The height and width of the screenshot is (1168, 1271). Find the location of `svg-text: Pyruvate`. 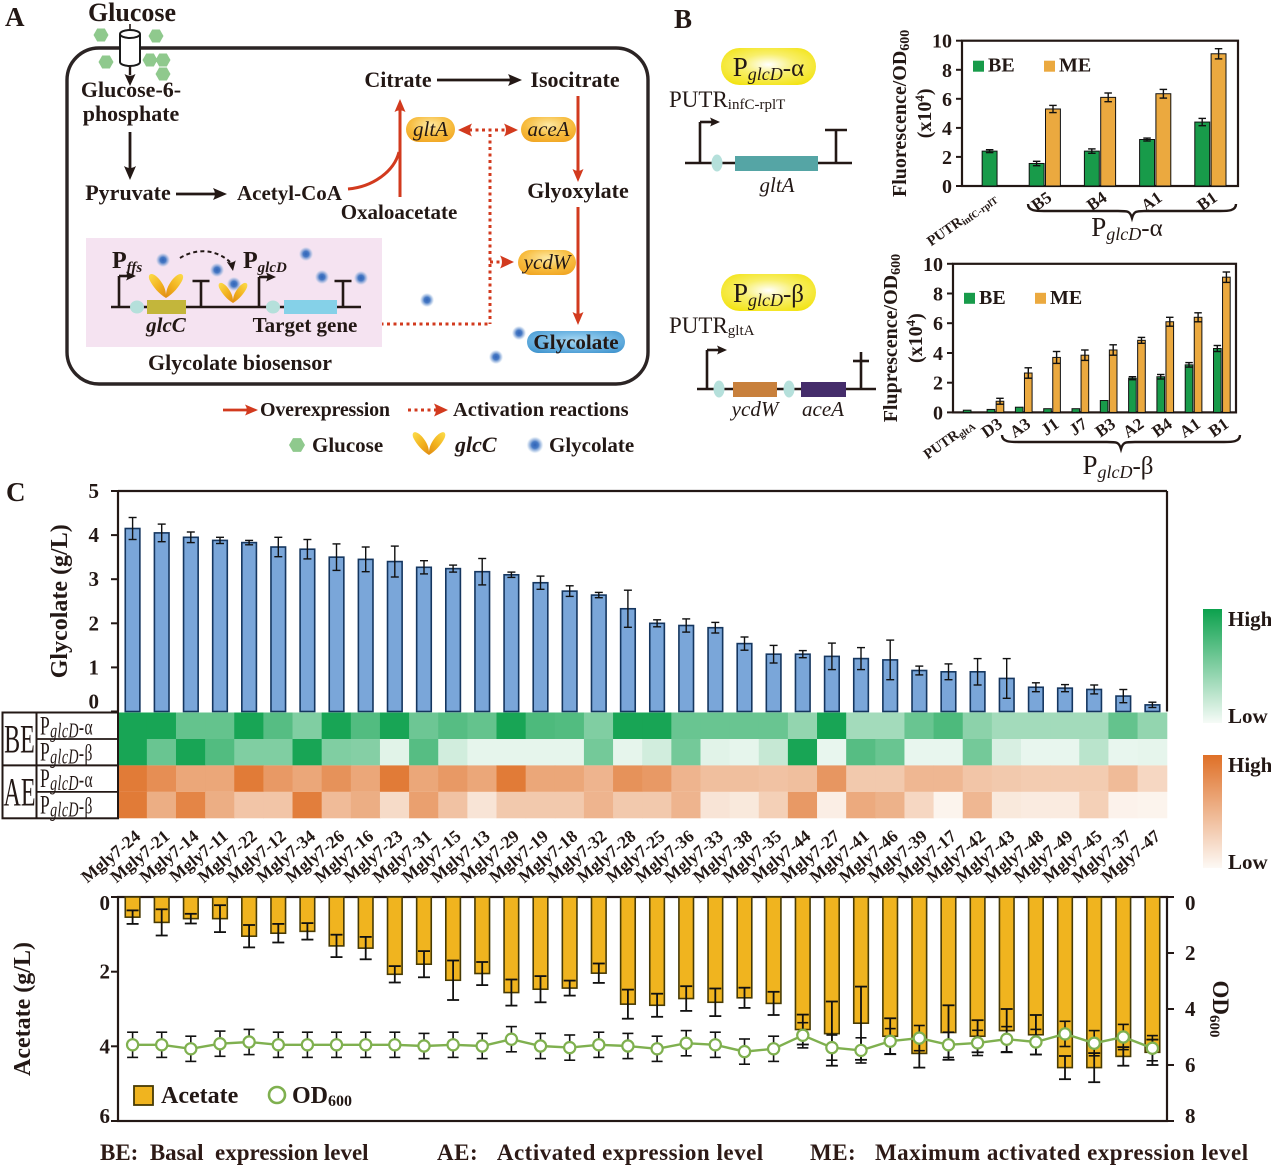

svg-text: Pyruvate is located at coordinates (128, 192).